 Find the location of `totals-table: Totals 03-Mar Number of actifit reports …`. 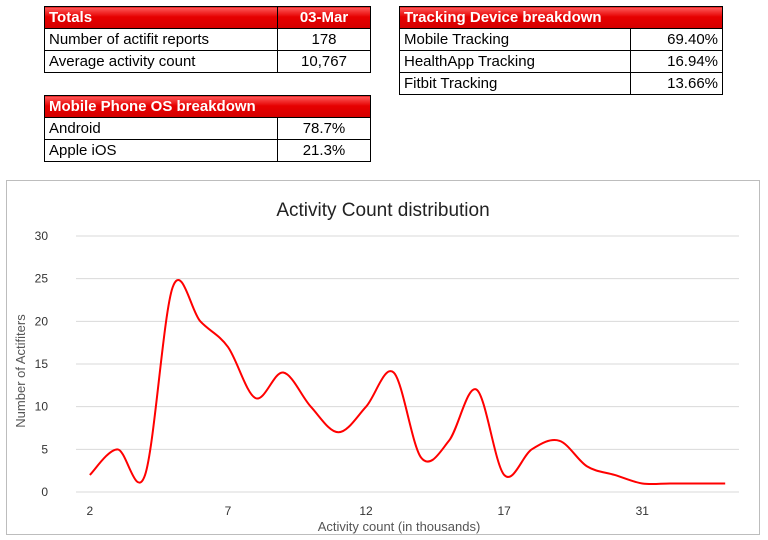

totals-table: Totals 03-Mar Number of actifit reports … is located at coordinates (207, 39).